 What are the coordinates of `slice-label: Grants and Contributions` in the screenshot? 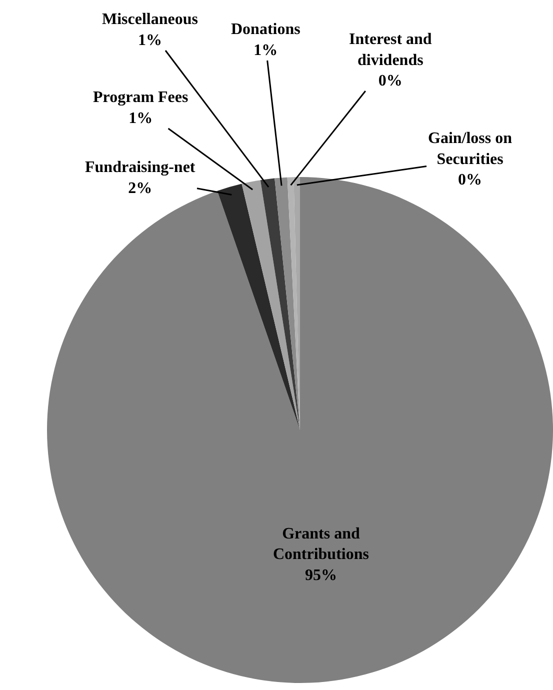 It's located at (320, 544).